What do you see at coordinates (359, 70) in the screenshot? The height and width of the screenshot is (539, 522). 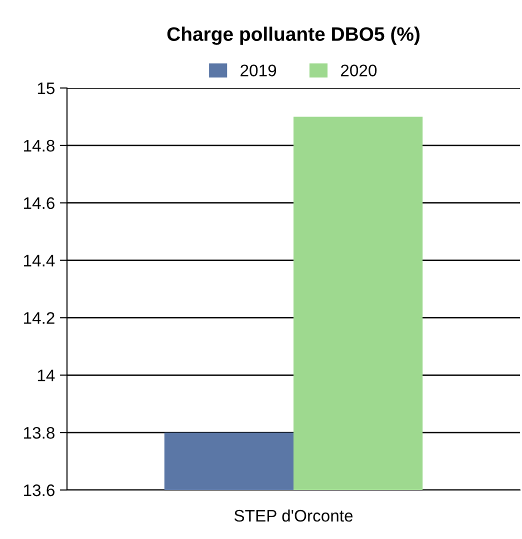 I see `legend-label: 2020` at bounding box center [359, 70].